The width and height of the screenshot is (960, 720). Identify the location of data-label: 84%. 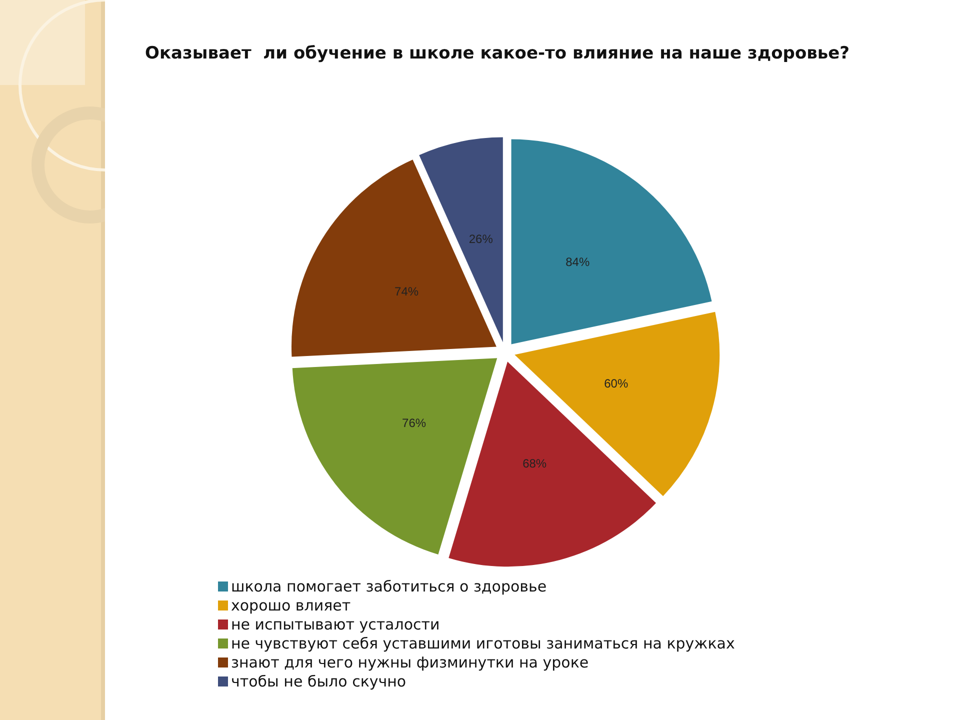
(578, 262).